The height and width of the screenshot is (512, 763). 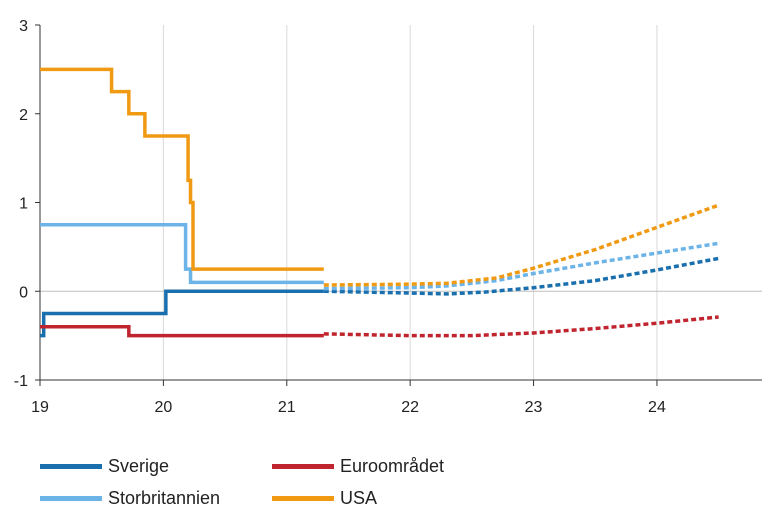 What do you see at coordinates (182, 331) in the screenshot?
I see `series-line-euroomr-det` at bounding box center [182, 331].